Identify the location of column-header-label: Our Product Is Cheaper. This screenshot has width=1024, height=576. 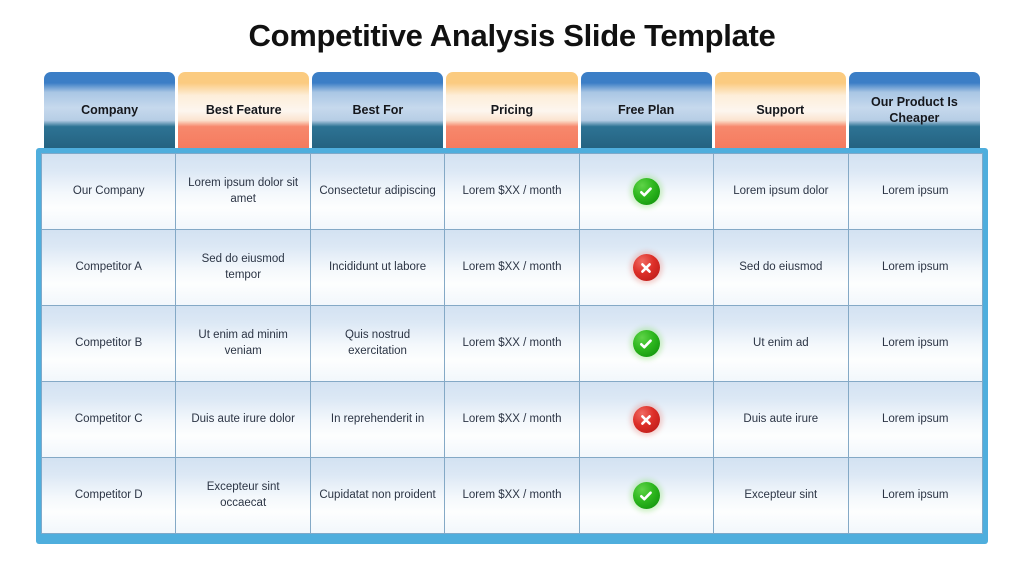
(914, 110).